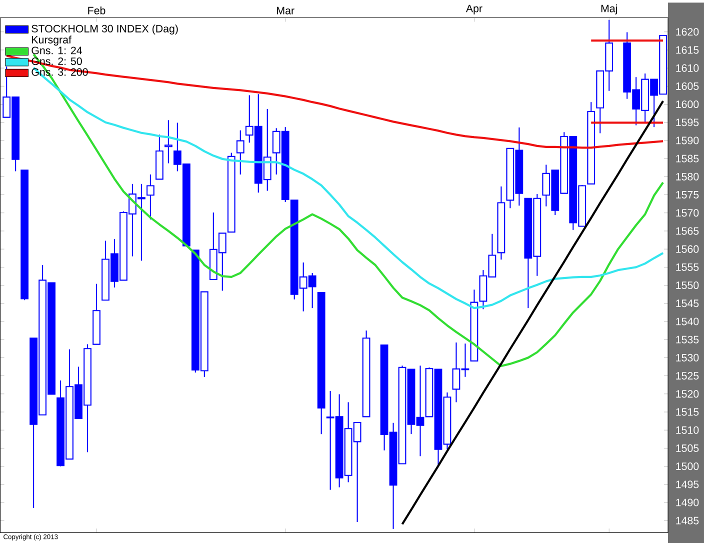 Image resolution: width=704 pixels, height=543 pixels. What do you see at coordinates (687, 50) in the screenshot?
I see `y-tick-label: 1615` at bounding box center [687, 50].